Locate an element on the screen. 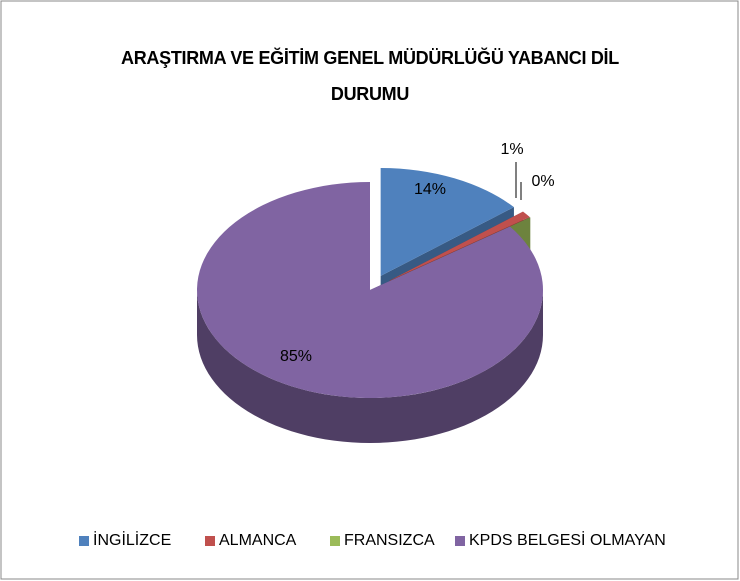 The width and height of the screenshot is (740, 581). data-label: 0% is located at coordinates (542, 181).